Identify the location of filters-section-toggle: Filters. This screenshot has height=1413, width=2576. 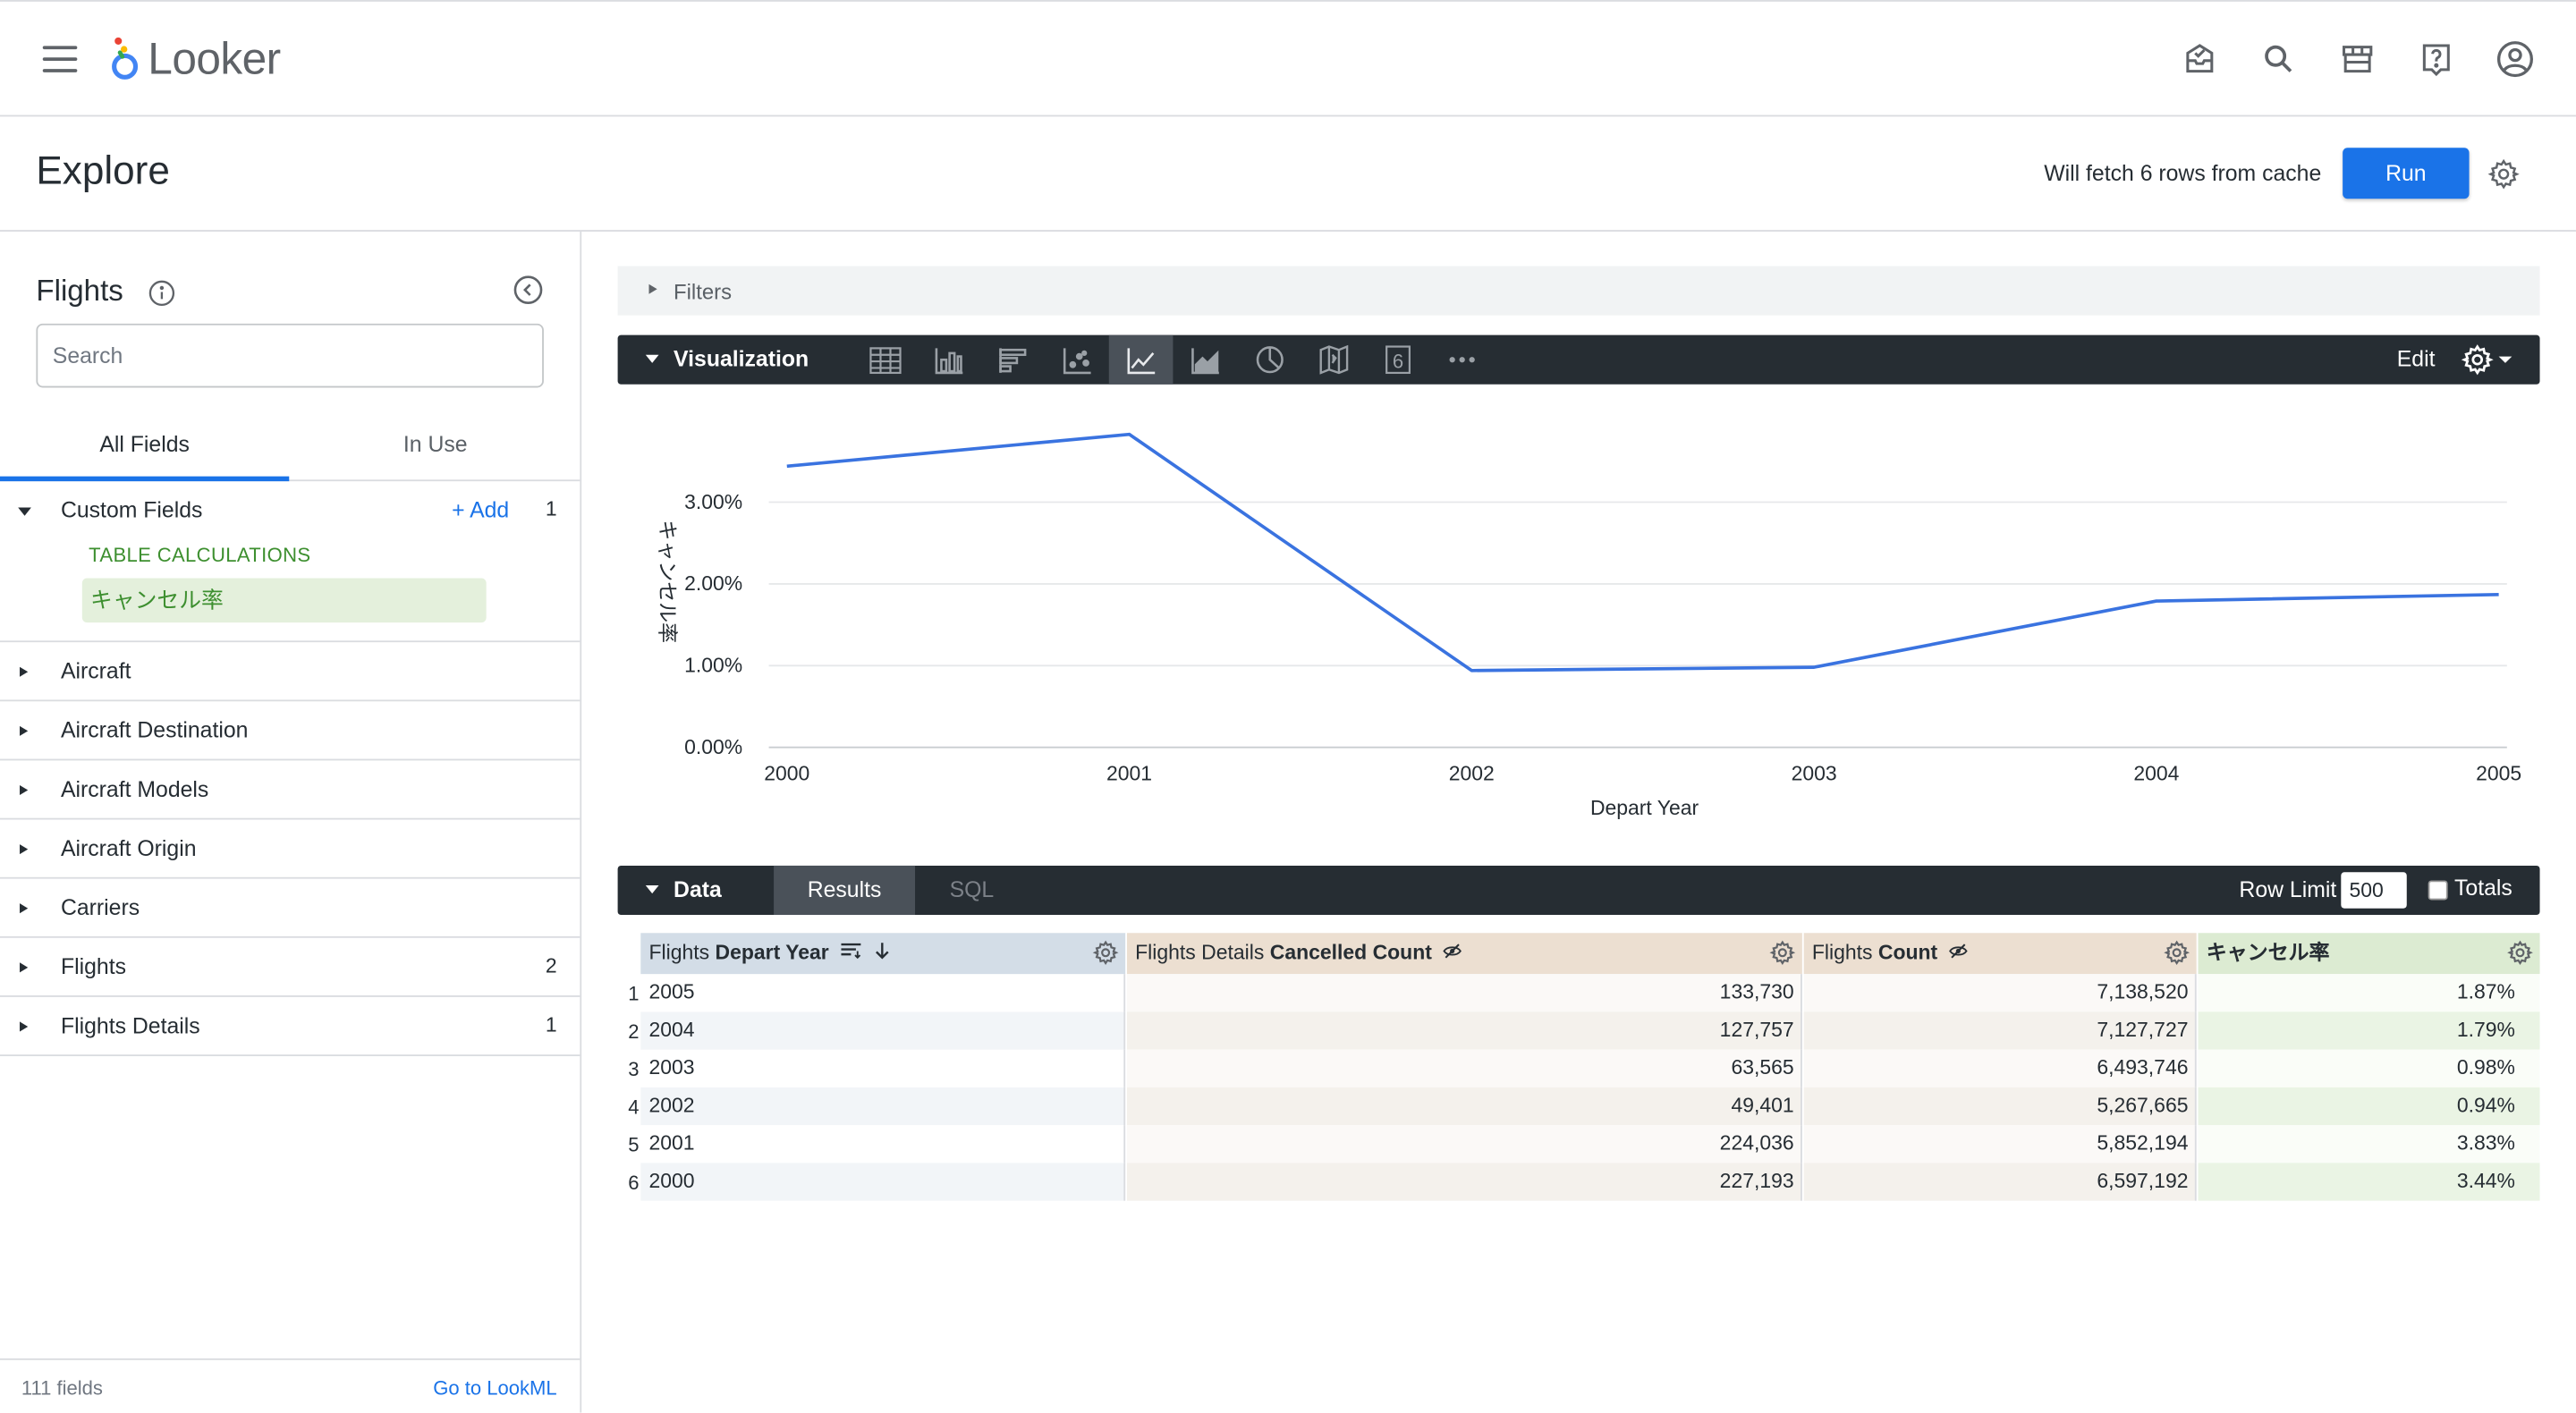
(1578, 291).